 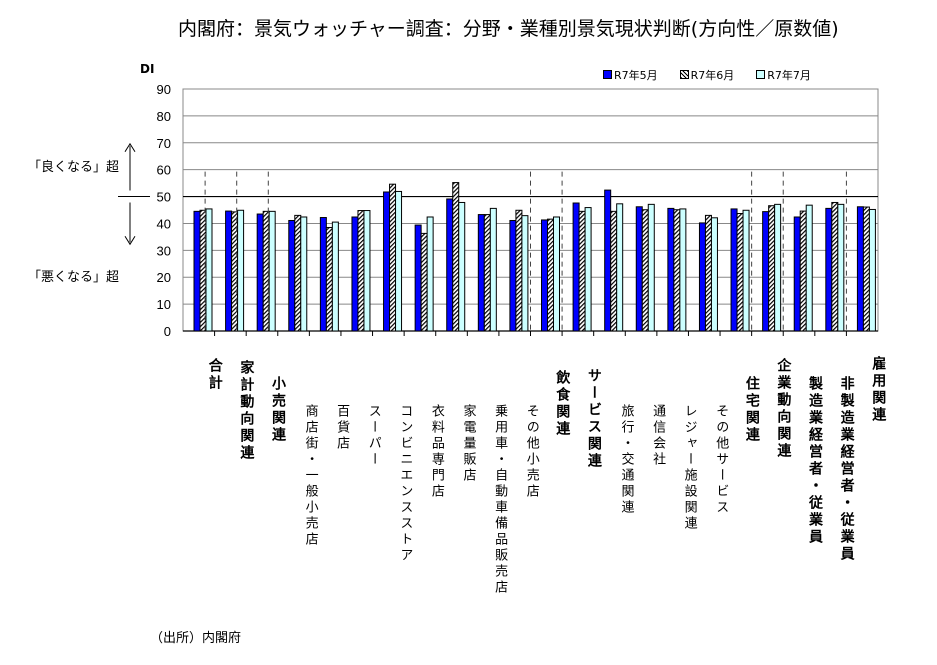 What do you see at coordinates (164, 304) in the screenshot?
I see `y-tick-label: 10` at bounding box center [164, 304].